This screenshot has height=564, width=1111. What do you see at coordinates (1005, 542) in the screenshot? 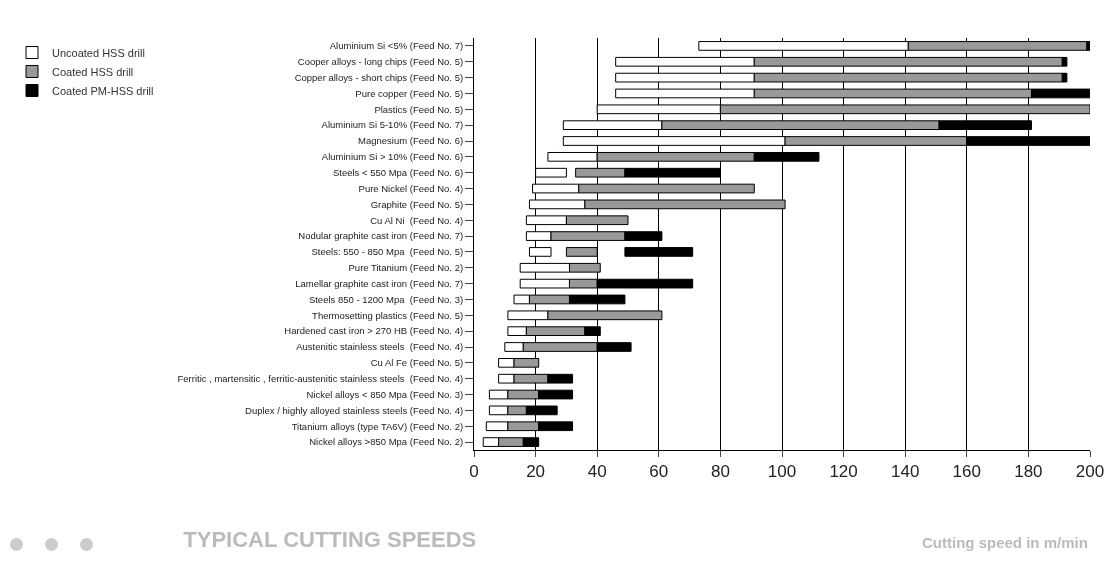
I see `x-axis-title: Cutting speed in m/min` at bounding box center [1005, 542].